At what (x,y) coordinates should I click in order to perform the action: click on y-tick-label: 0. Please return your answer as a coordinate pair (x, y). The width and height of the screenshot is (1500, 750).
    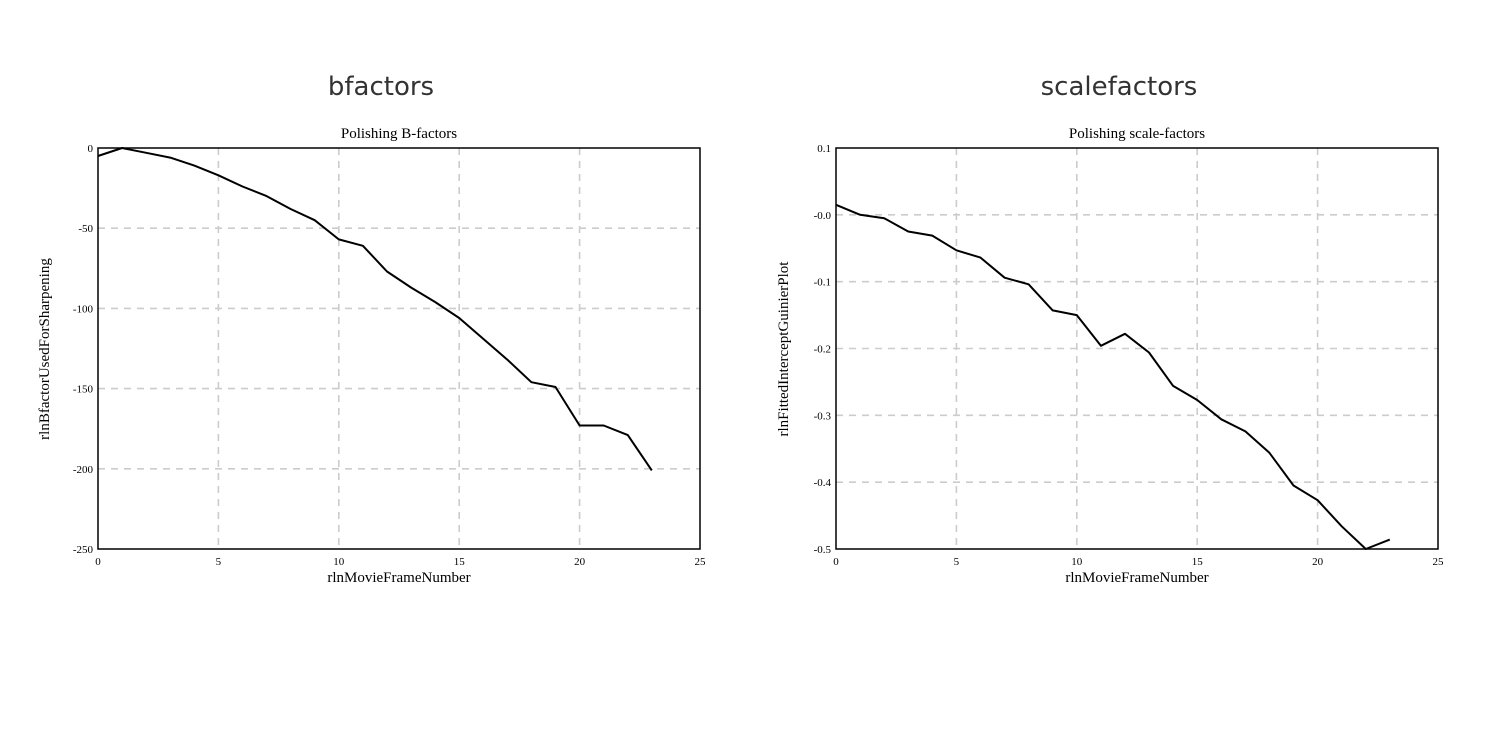
    Looking at the image, I should click on (91, 149).